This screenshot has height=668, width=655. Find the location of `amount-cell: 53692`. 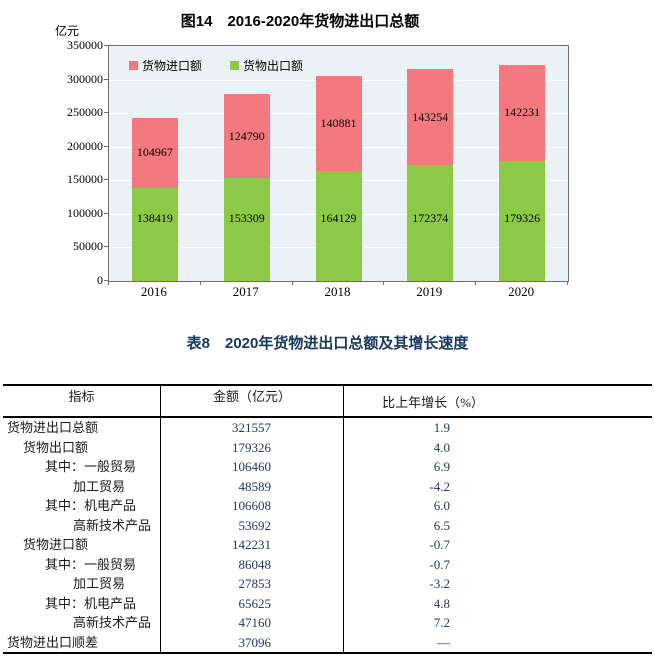

amount-cell: 53692 is located at coordinates (252, 525).